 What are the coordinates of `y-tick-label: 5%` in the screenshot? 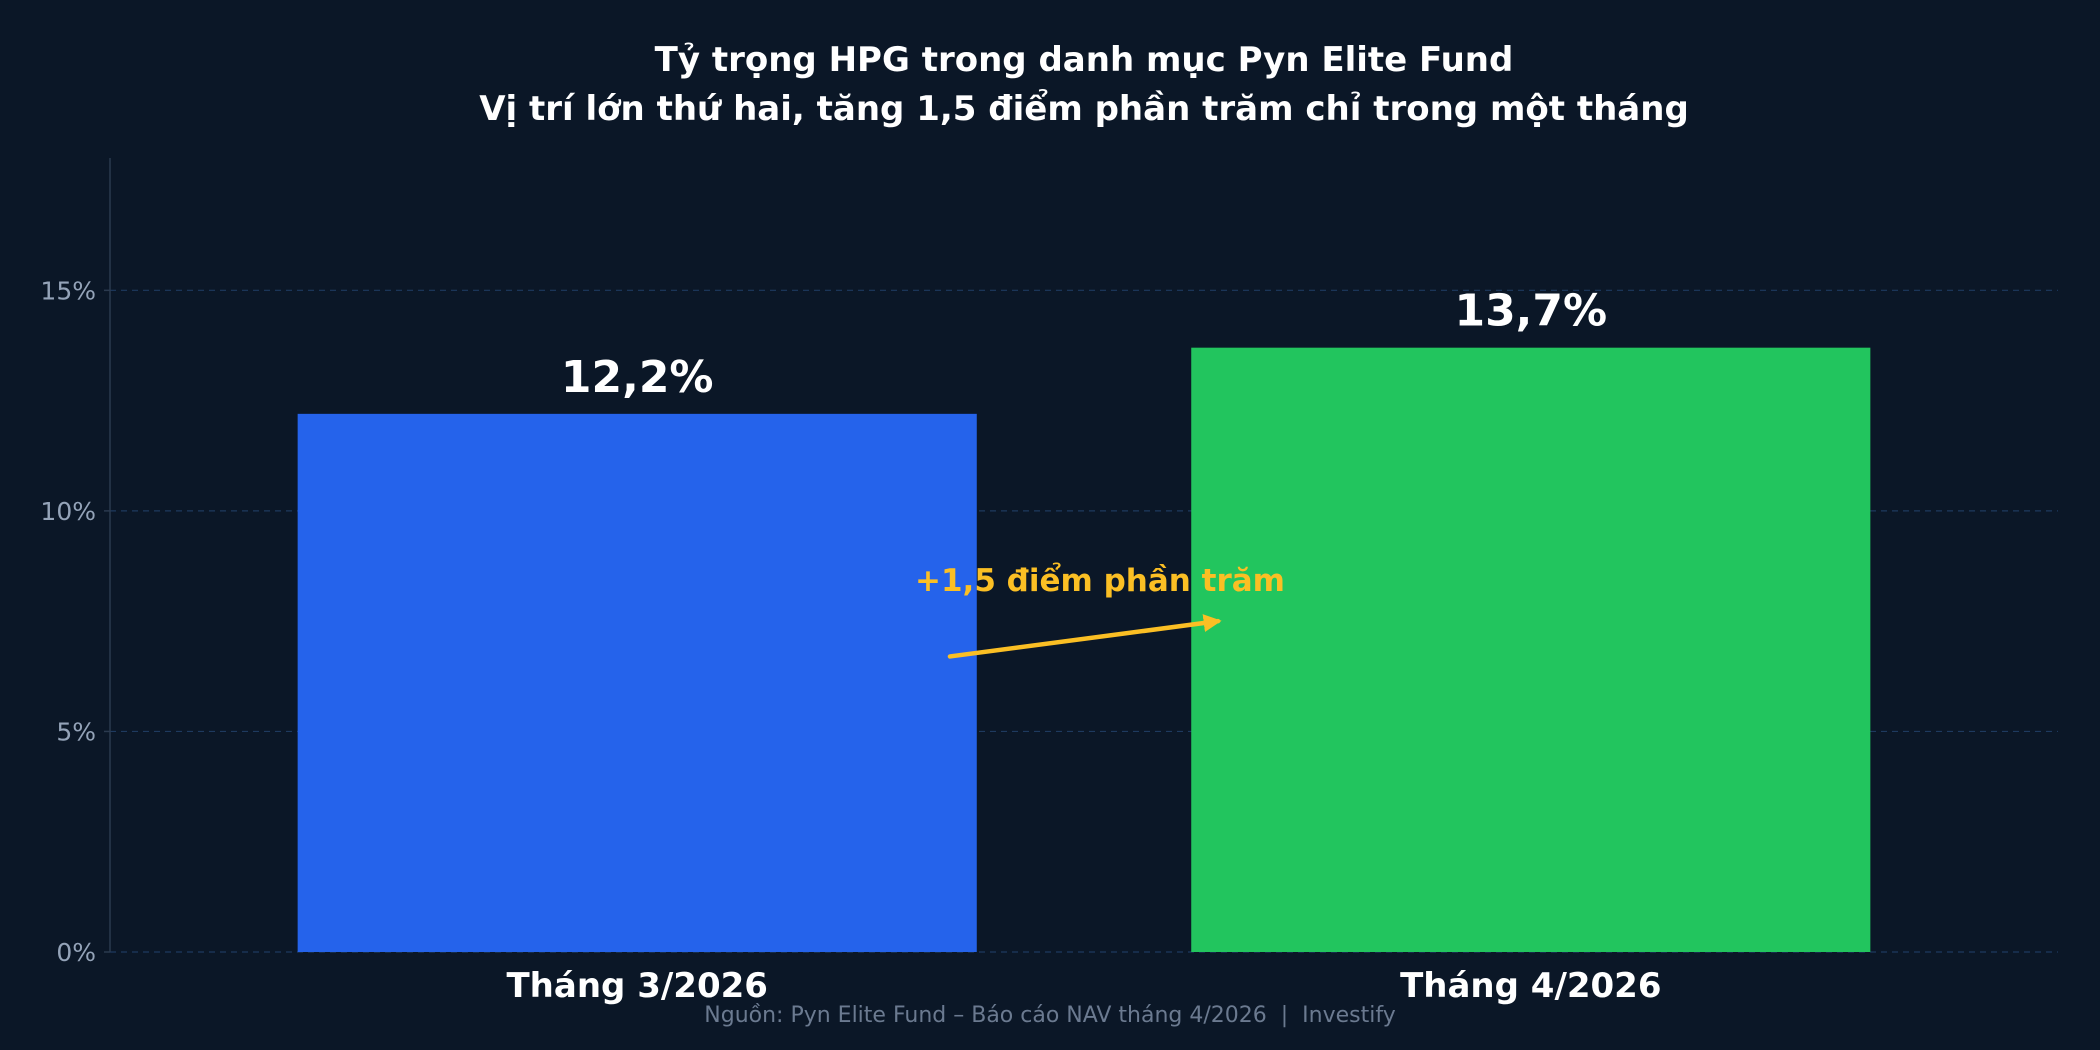 It's located at (76, 731).